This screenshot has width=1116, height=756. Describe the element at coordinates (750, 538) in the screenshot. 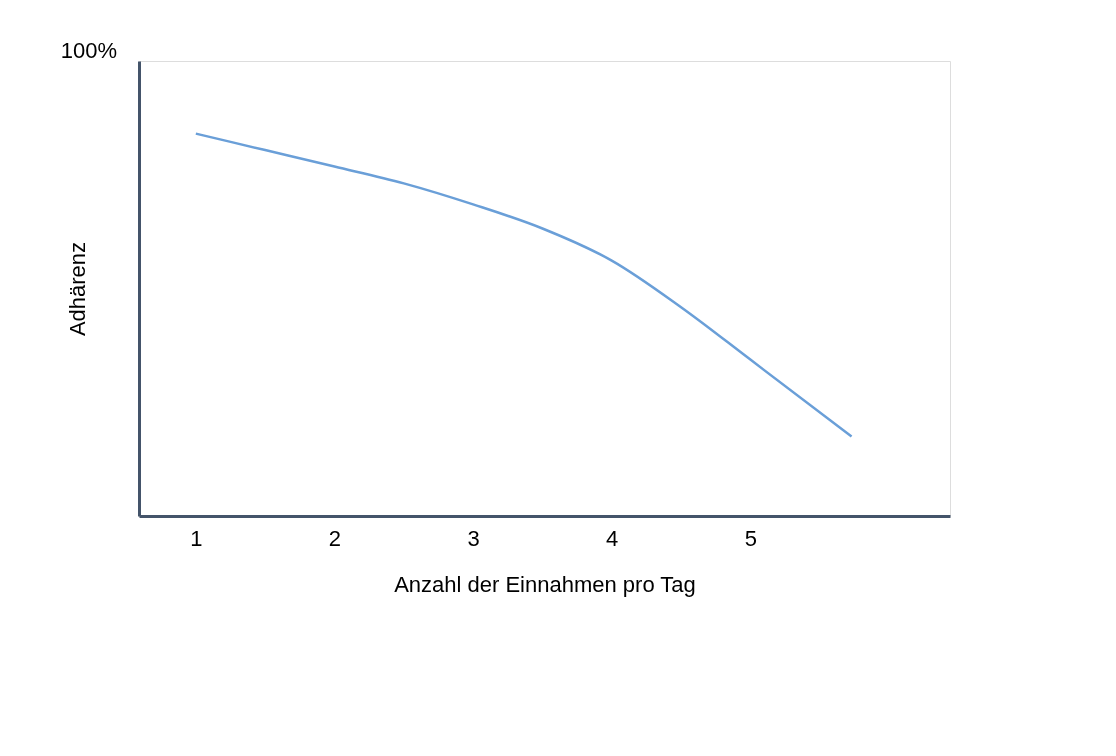

I see `x-tick-label: 5` at that location.